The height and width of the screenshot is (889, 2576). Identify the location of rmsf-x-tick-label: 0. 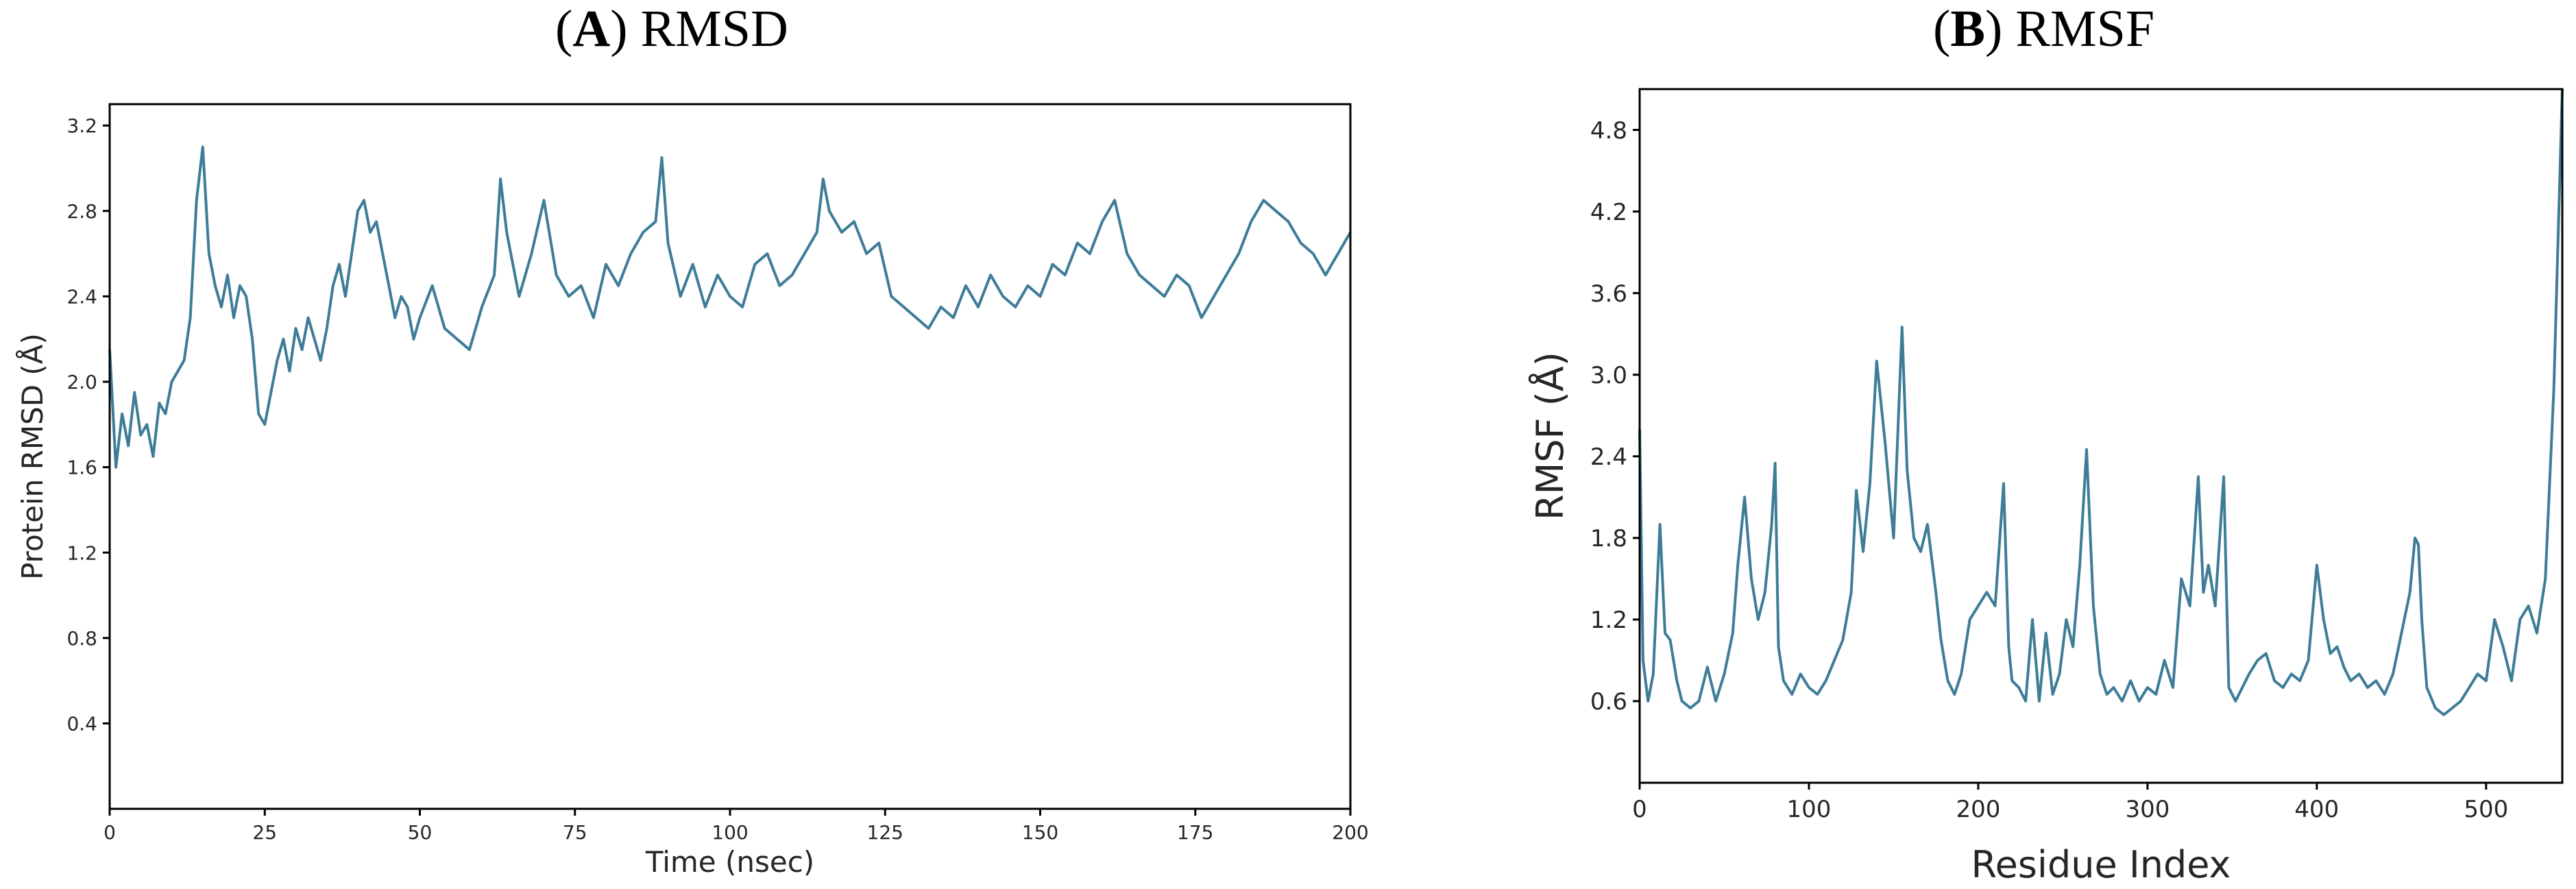
(1639, 810).